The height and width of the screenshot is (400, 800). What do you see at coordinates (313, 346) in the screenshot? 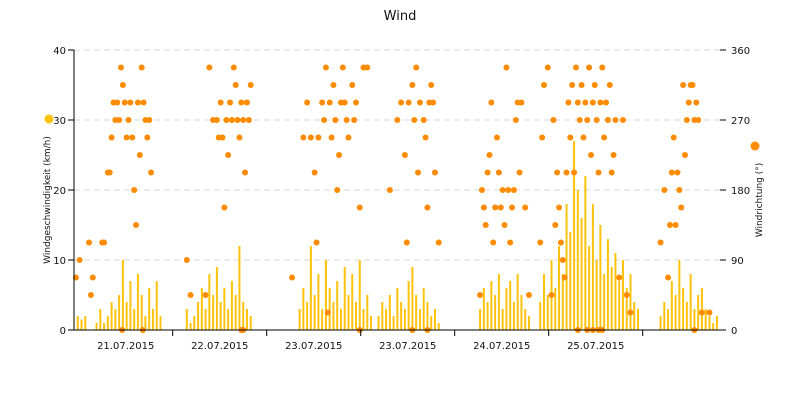
I see `x-tick-label: 23.07.2015` at bounding box center [313, 346].